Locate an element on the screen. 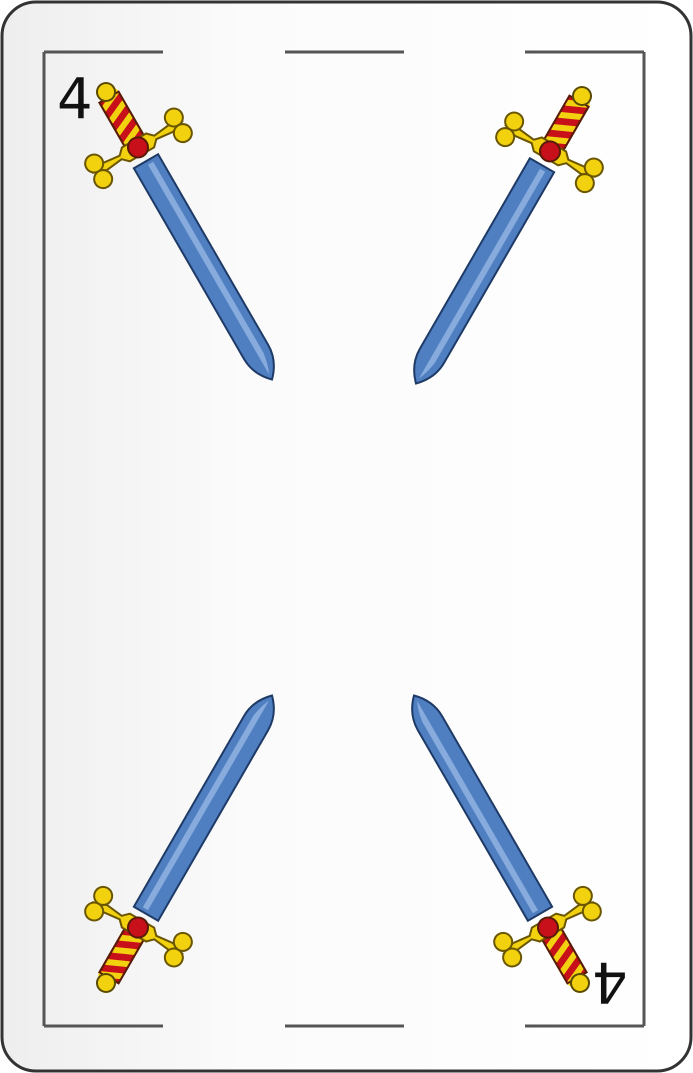 Image resolution: width=693 pixels, height=1073 pixels. rank-index-bottom: 4 is located at coordinates (610, 981).